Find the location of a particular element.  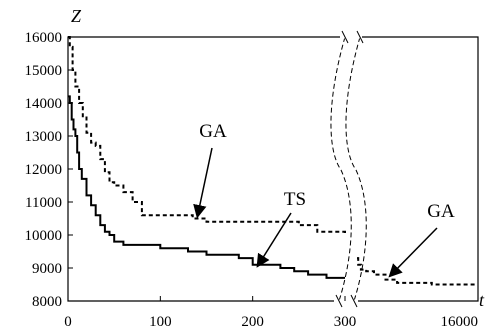

series-ga-line-right is located at coordinates (417, 271).